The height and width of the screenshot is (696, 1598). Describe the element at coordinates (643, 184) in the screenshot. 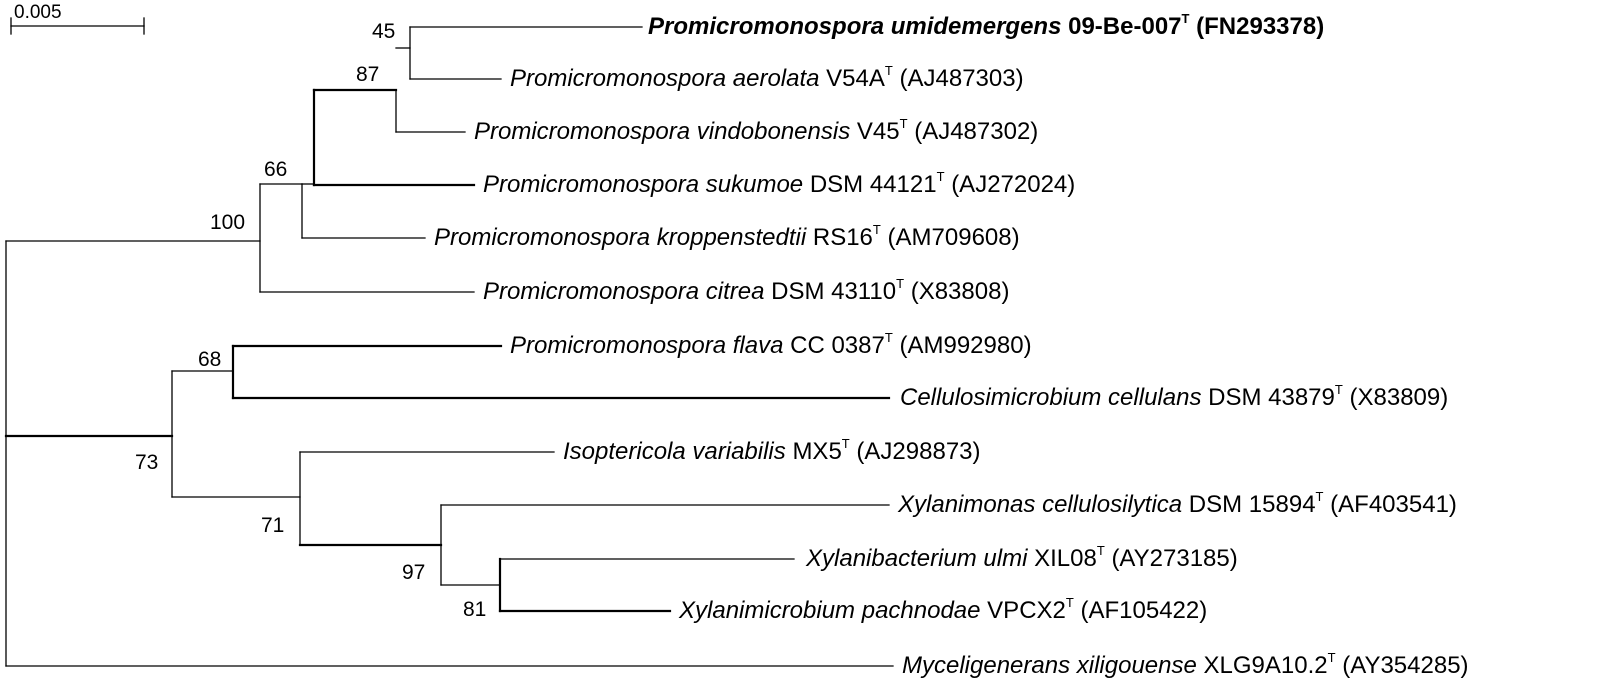

I see `species-name: Promicromonospora sukumoe` at that location.